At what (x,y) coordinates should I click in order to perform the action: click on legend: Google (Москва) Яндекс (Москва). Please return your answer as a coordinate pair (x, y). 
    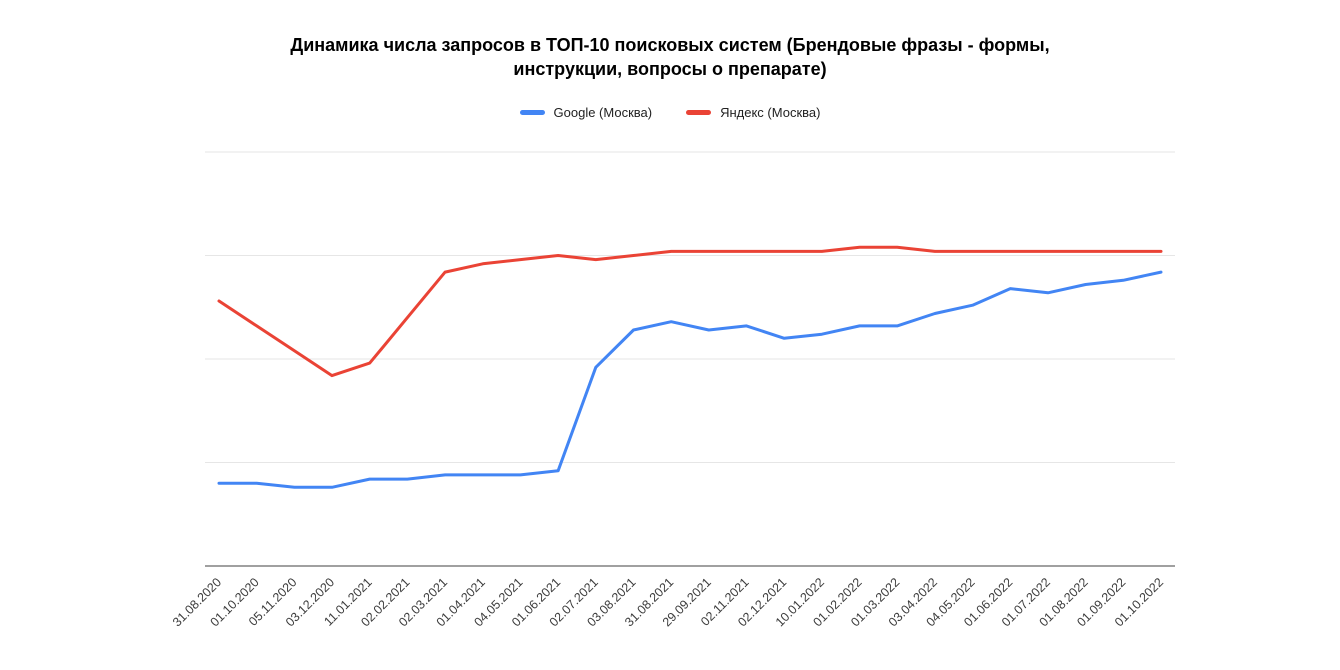
    Looking at the image, I should click on (670, 112).